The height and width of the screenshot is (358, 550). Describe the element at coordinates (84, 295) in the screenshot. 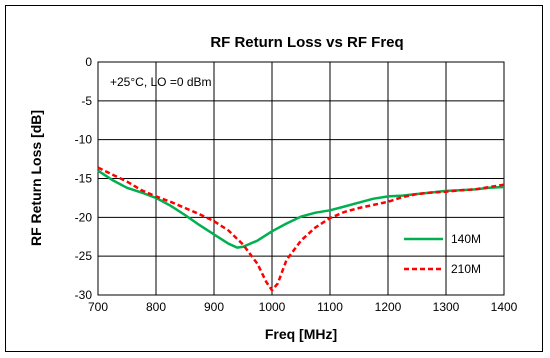

I see `y-tick-label: -30` at that location.